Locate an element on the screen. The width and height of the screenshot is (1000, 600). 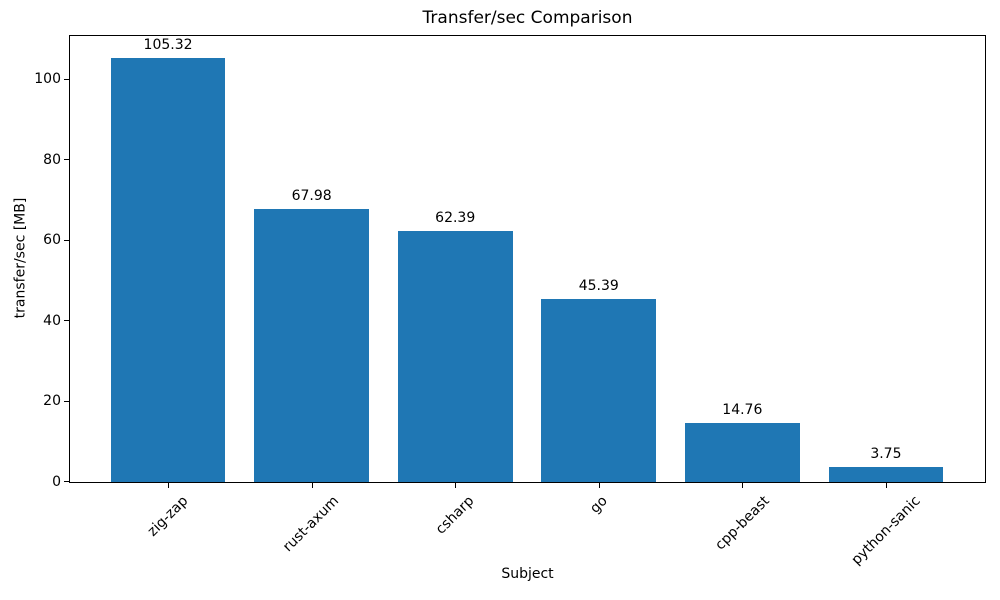
bar-go is located at coordinates (599, 390).